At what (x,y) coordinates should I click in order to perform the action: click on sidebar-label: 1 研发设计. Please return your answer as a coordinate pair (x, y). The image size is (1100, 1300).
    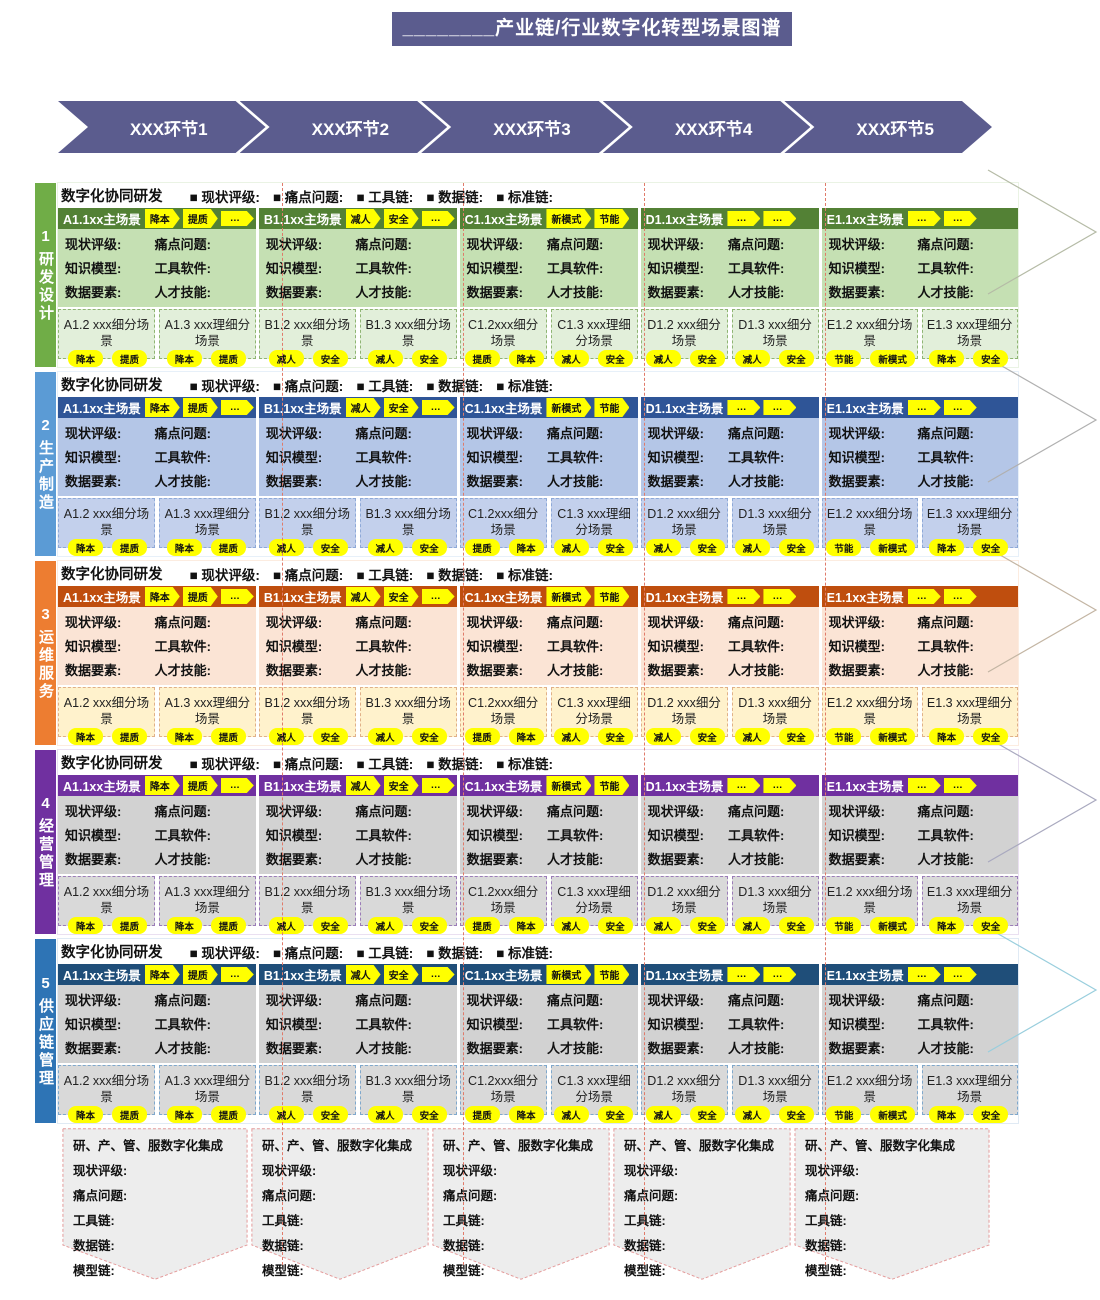
    Looking at the image, I should click on (45, 275).